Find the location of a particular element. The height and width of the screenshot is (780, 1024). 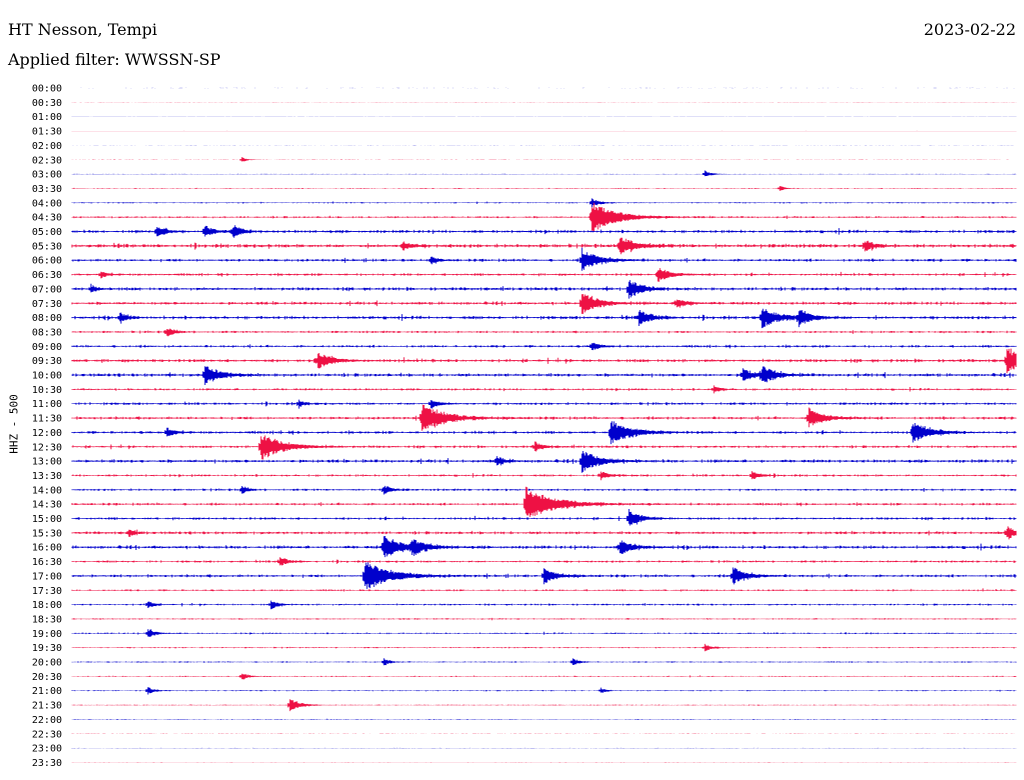

time-tick-label: 00:00 is located at coordinates (47, 89).